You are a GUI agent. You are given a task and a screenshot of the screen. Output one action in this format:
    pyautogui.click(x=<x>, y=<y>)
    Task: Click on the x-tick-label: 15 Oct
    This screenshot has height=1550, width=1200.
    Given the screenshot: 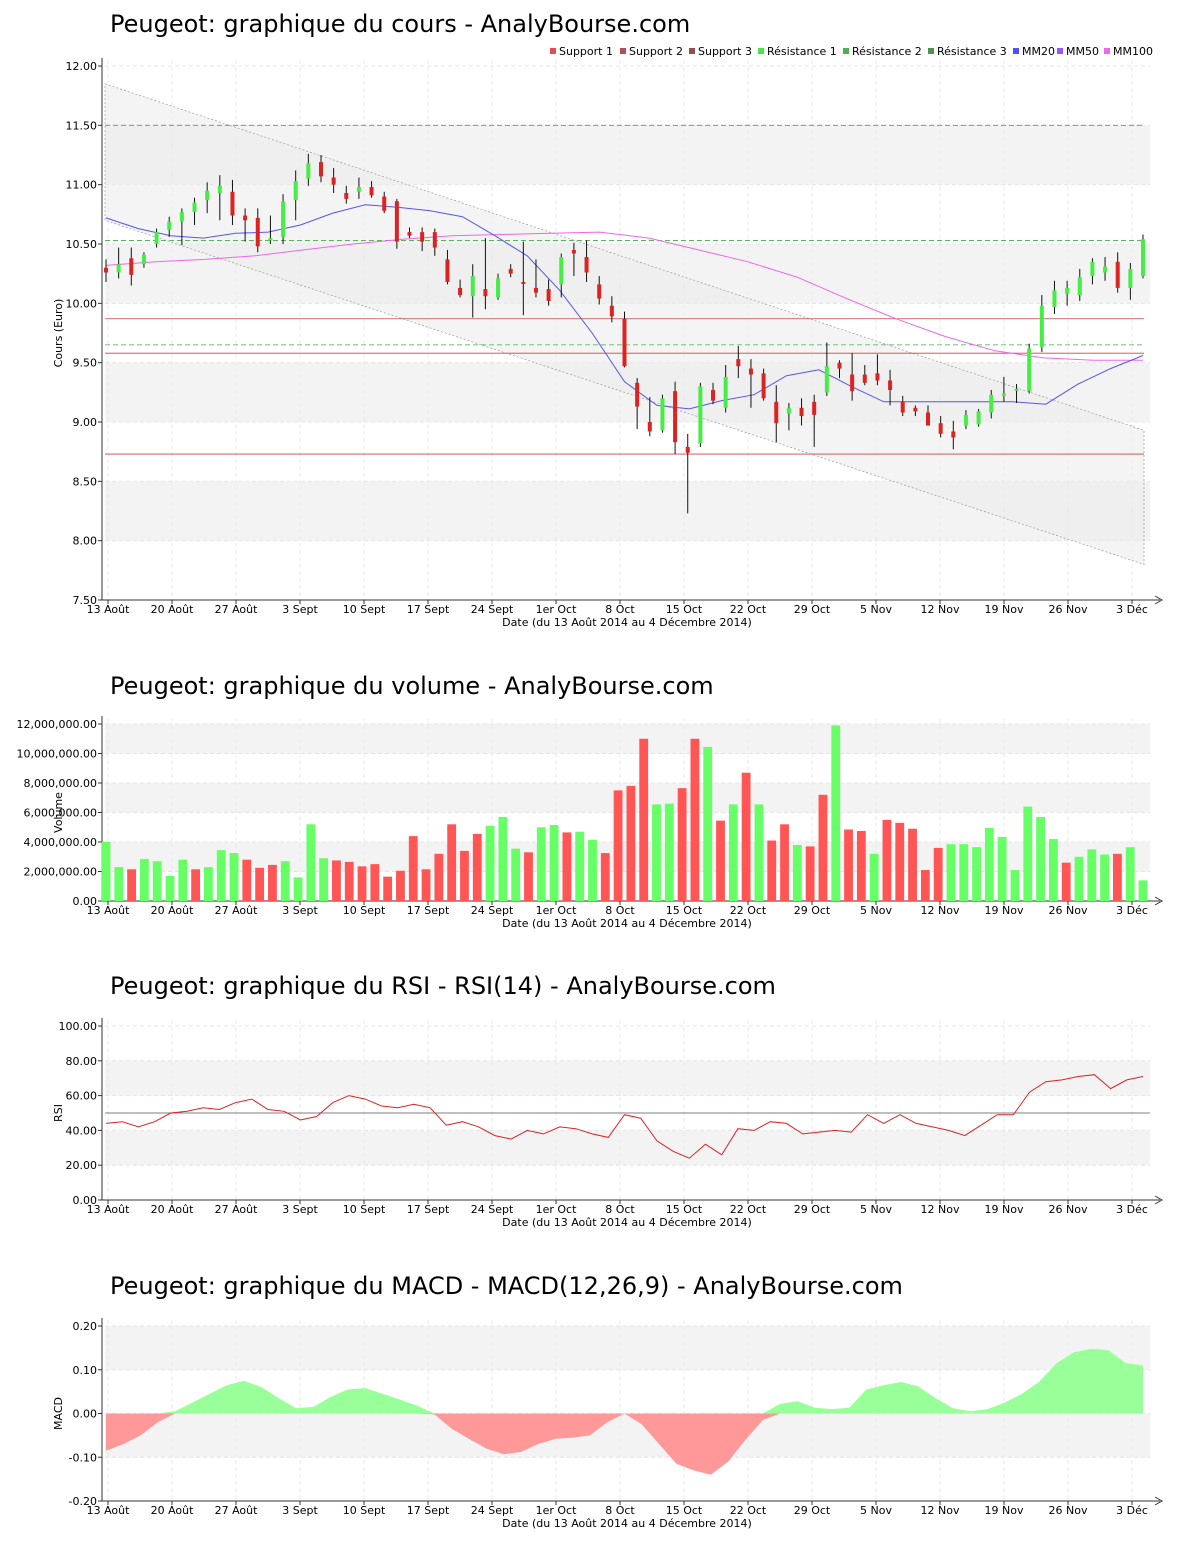 What is the action you would take?
    pyautogui.click(x=684, y=910)
    